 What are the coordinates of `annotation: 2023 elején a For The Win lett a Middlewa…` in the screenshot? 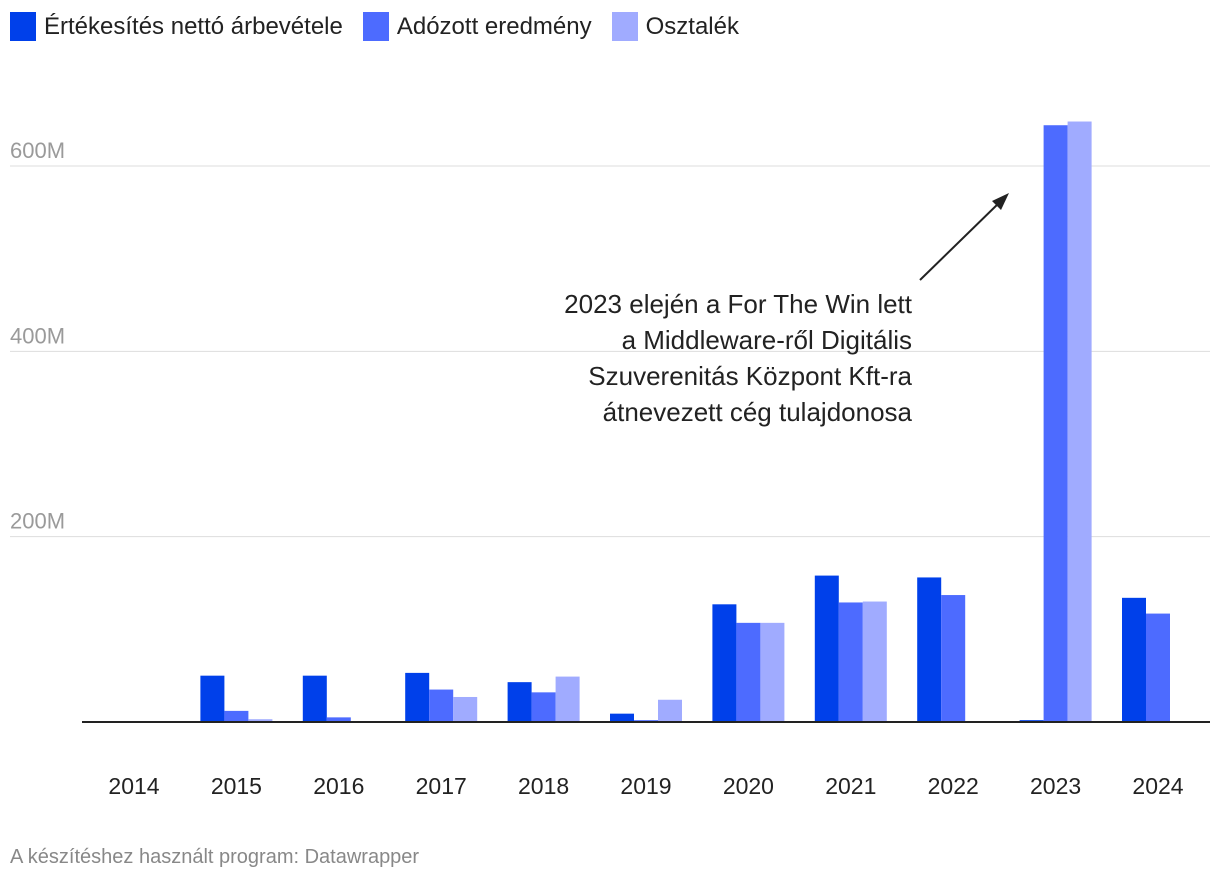 It's located at (786, 310).